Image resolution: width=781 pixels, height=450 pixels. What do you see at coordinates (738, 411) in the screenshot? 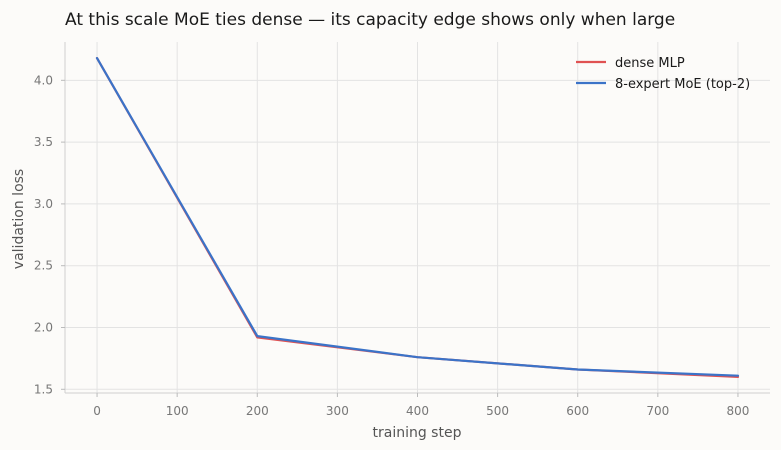
I see `x-tick-label-8: 800` at bounding box center [738, 411].